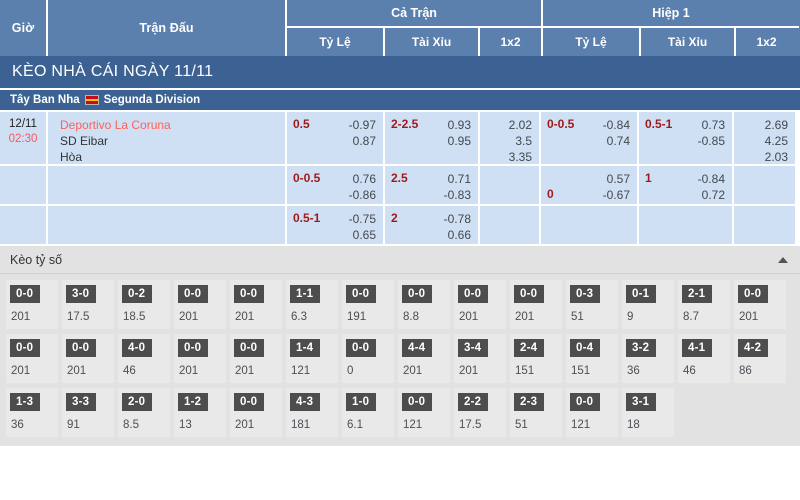  What do you see at coordinates (581, 371) in the screenshot?
I see `correct-score-odd: 151` at bounding box center [581, 371].